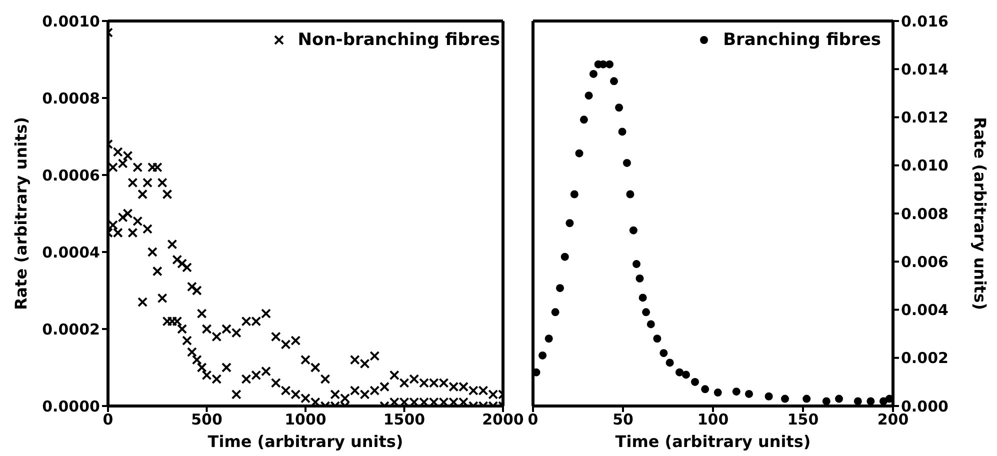  I want to click on x-tick-label: 500, so click(206, 419).